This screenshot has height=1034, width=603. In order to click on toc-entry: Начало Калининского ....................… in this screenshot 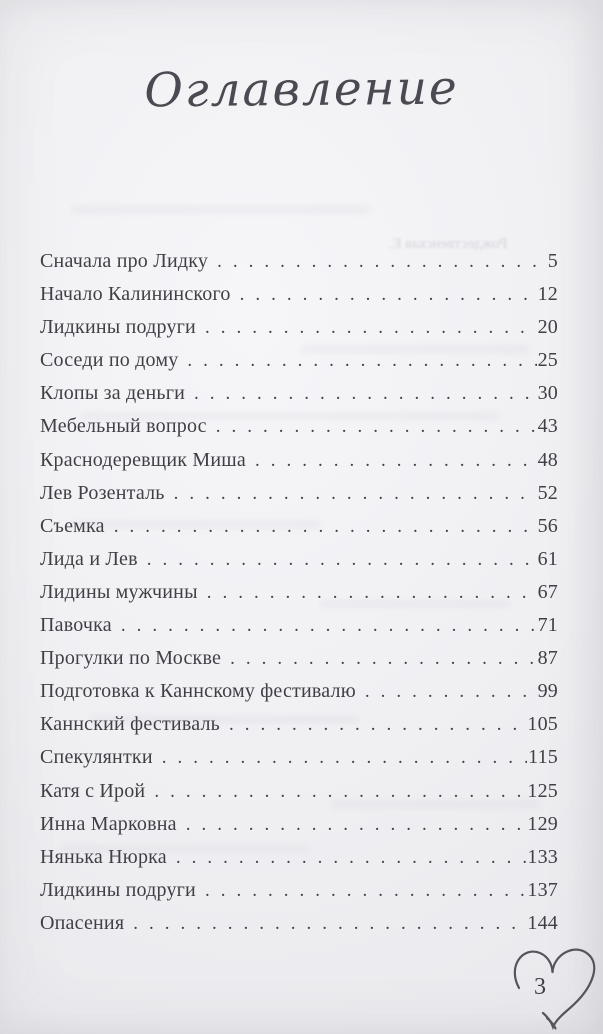, I will do `click(299, 299)`.